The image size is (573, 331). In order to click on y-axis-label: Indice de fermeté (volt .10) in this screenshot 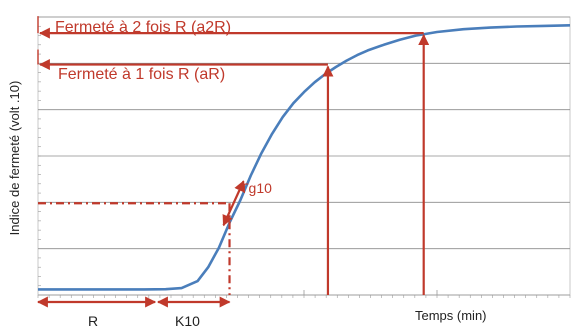, I will do `click(14, 158)`.